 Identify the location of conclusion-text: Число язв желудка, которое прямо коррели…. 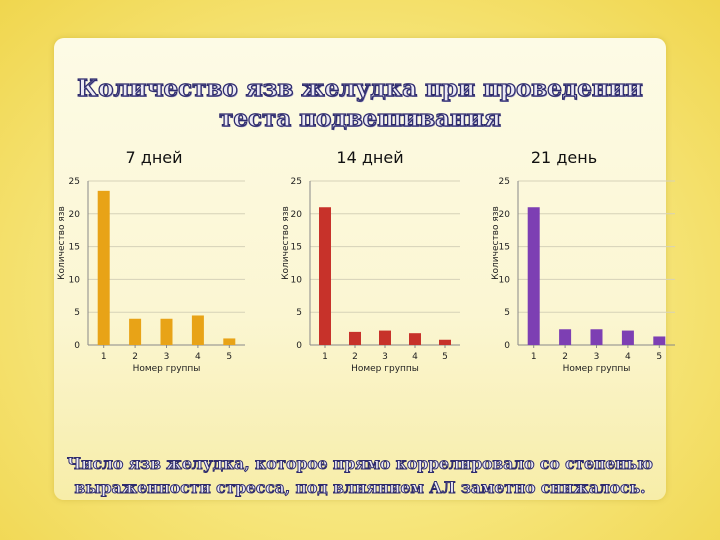
(360, 476).